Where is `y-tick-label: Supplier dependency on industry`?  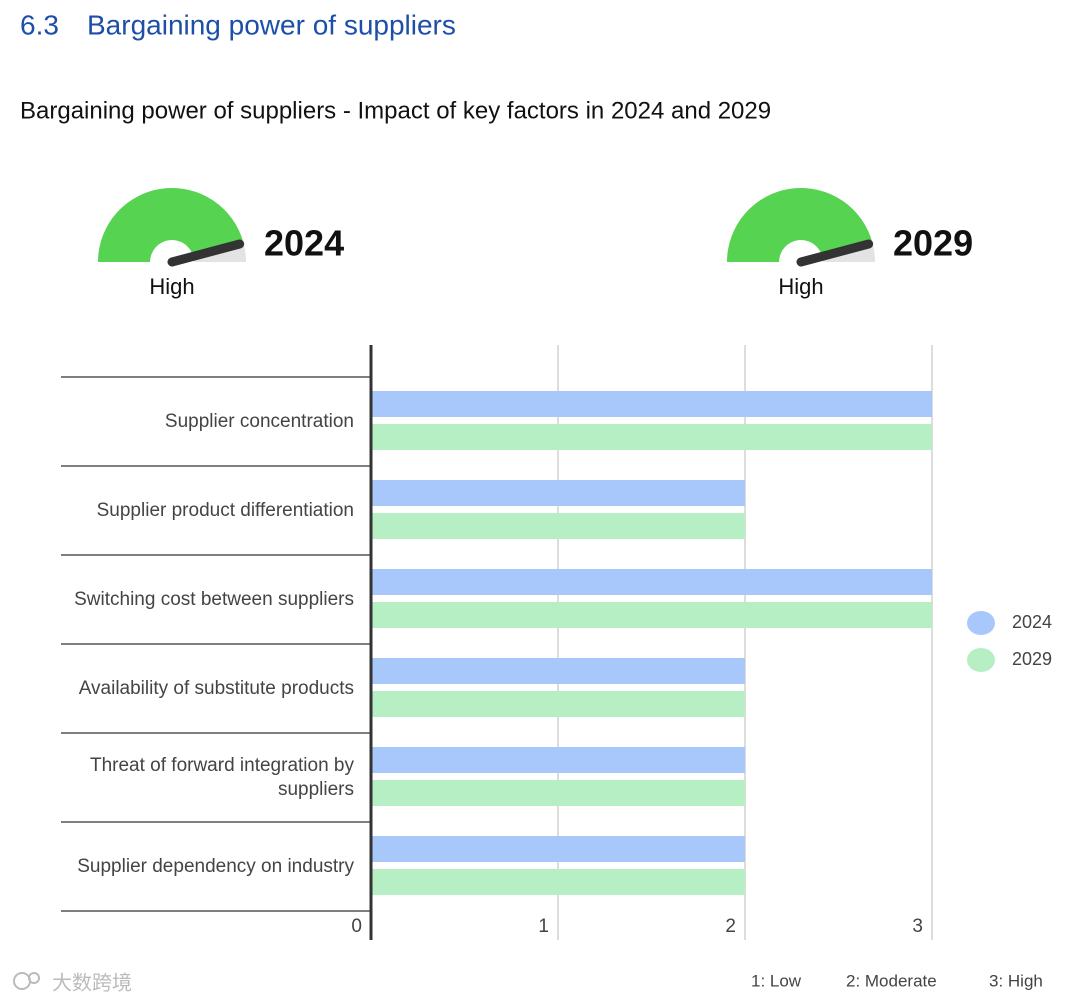 y-tick-label: Supplier dependency on industry is located at coordinates (215, 866).